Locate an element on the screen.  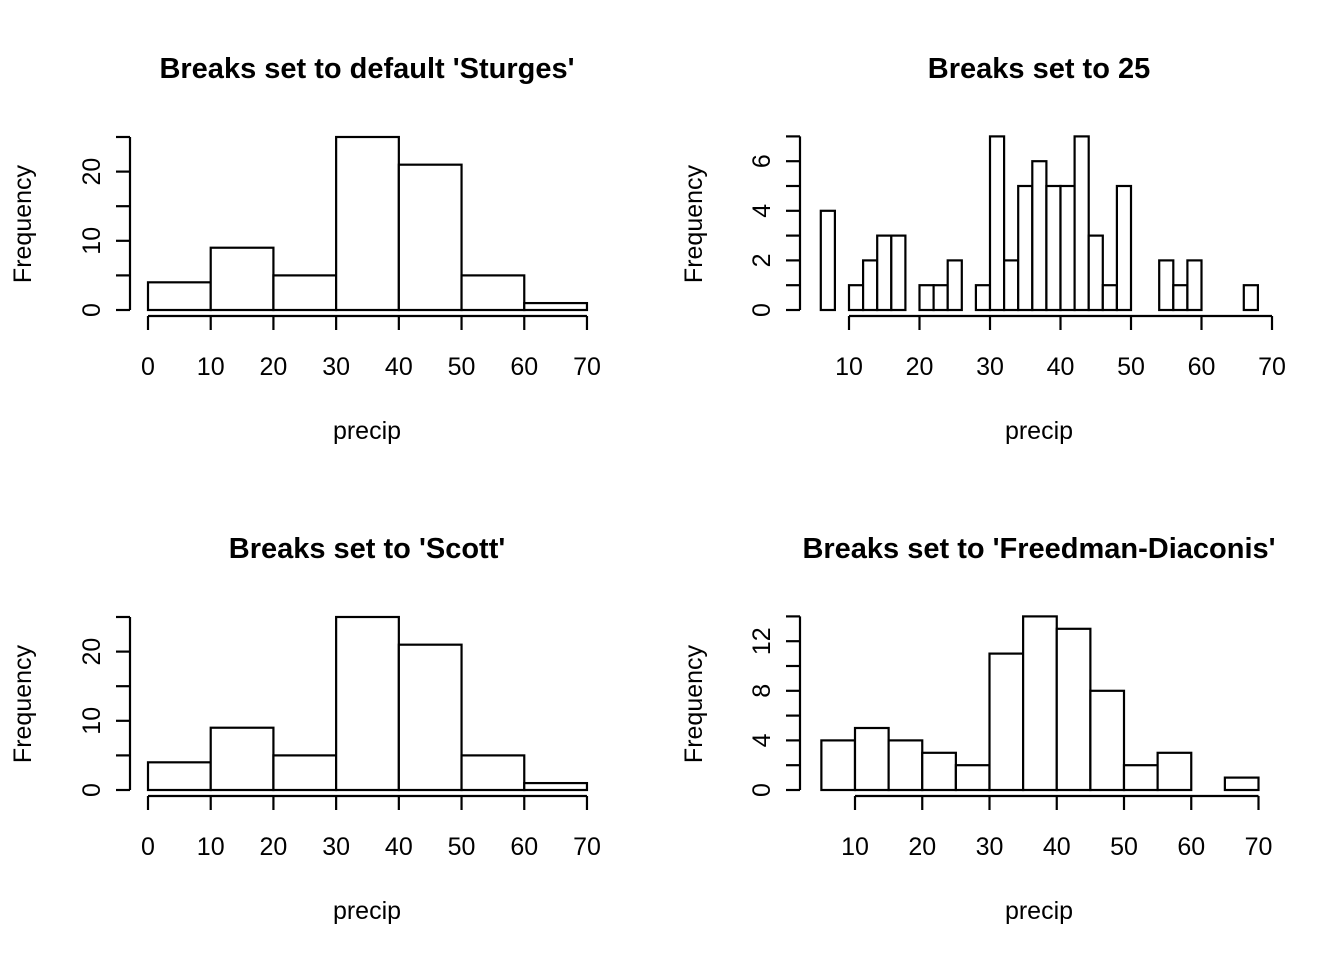
y-axis: 0 2 4 6 is located at coordinates (775, 226).